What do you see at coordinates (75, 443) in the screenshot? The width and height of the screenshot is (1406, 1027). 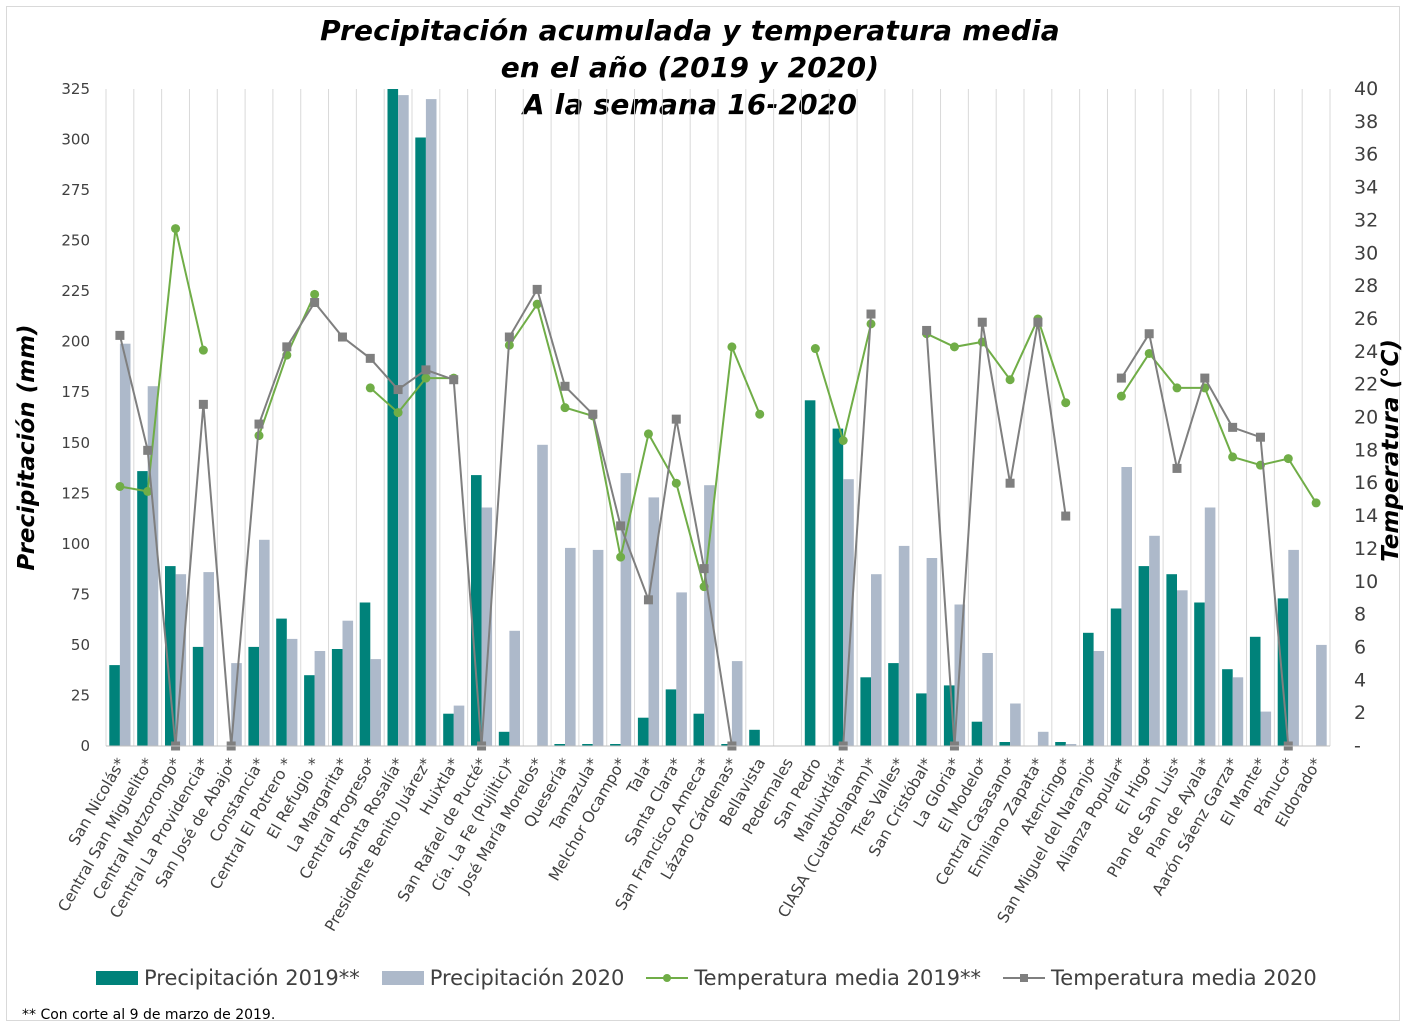 I see `y-tick-label: 150` at bounding box center [75, 443].